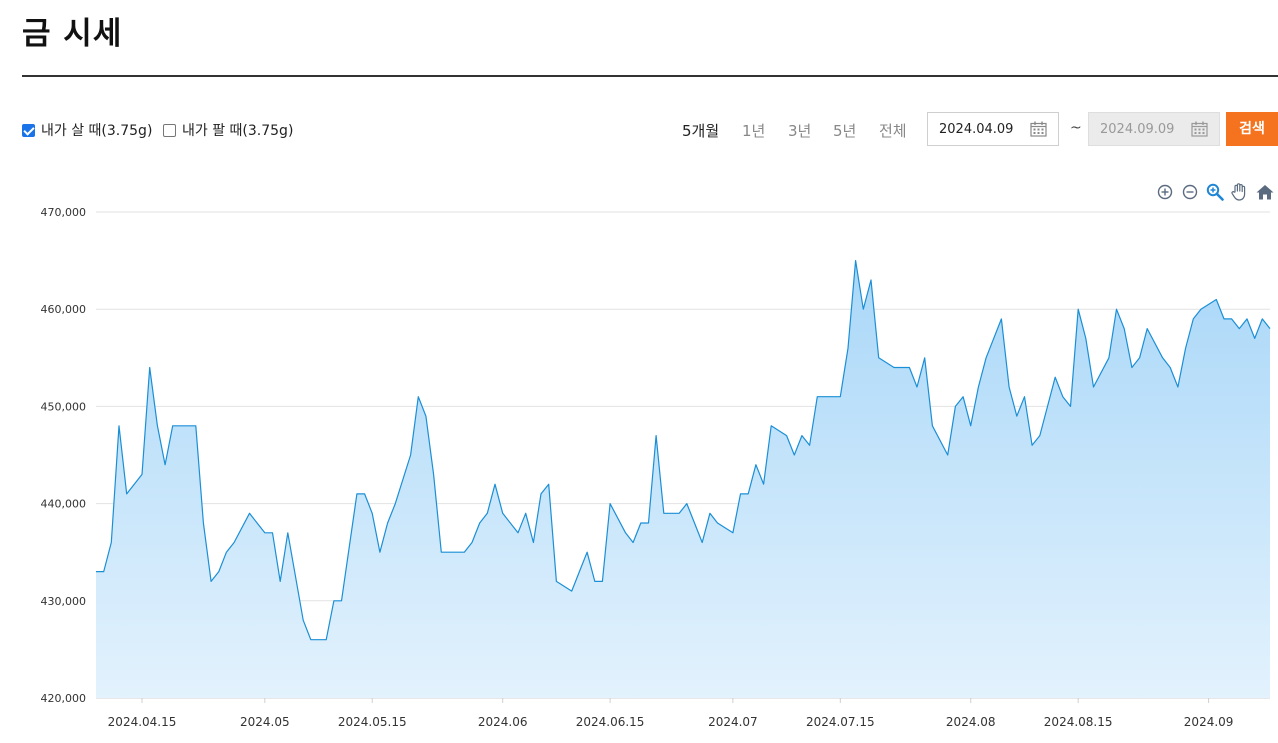 The image size is (1278, 743). Describe the element at coordinates (64, 309) in the screenshot. I see `y-tick-label: 460,000` at that location.